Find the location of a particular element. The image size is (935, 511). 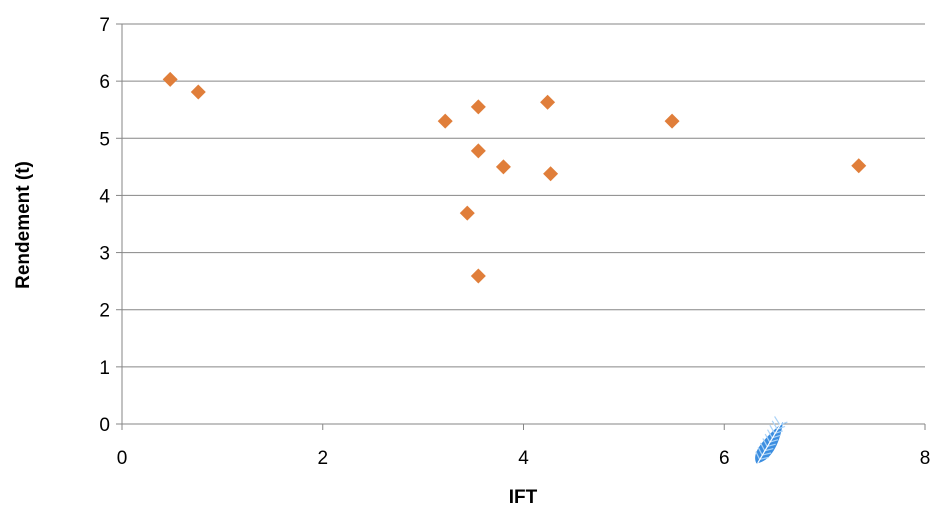

x-tick-labels: 0 2 4 6 8 is located at coordinates (524, 458).